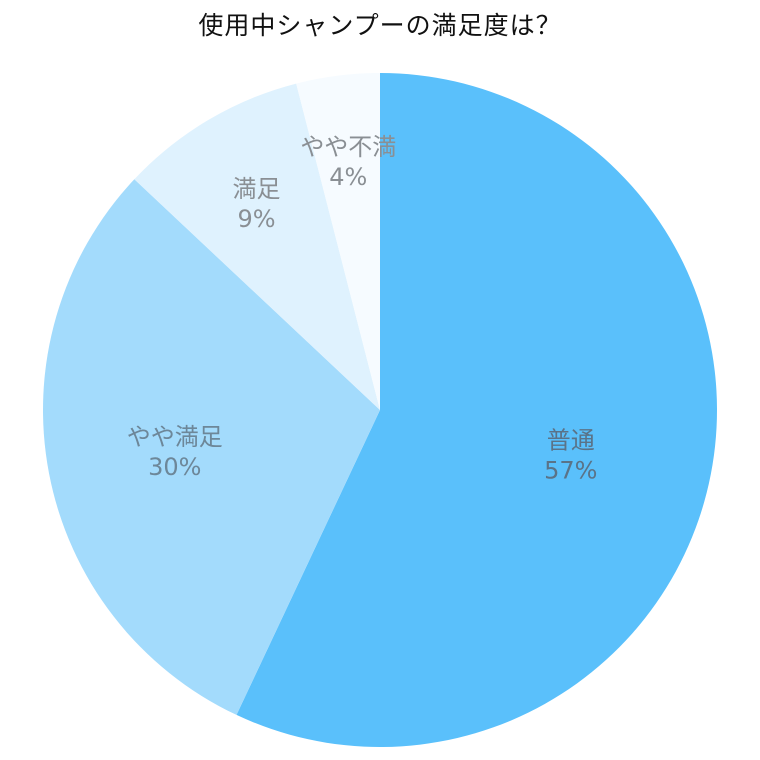 Image resolution: width=760 pixels, height=760 pixels. What do you see at coordinates (256, 189) in the screenshot?
I see `slice-label-2: 満足` at bounding box center [256, 189].